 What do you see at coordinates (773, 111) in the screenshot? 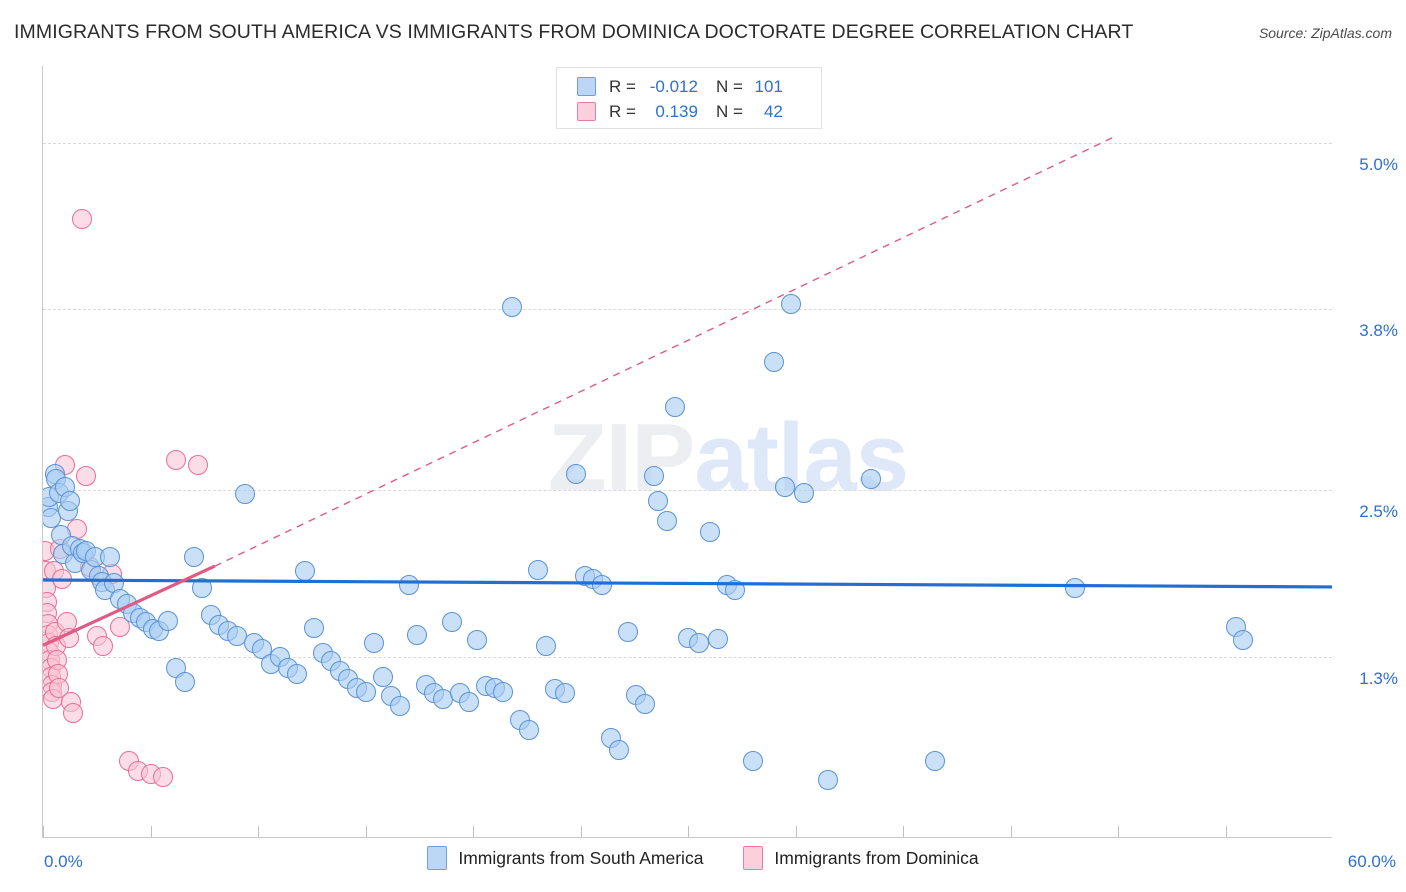
I see `stats-n-value-pink: 42` at bounding box center [773, 111].